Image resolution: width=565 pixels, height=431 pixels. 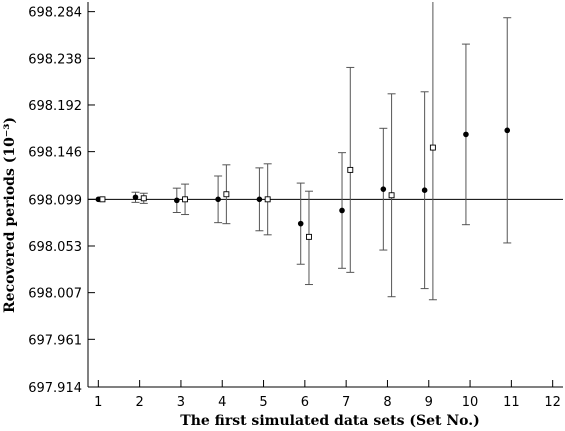 I want to click on x-axis-title: The first simulated data sets (Set No.), so click(x=329, y=421).